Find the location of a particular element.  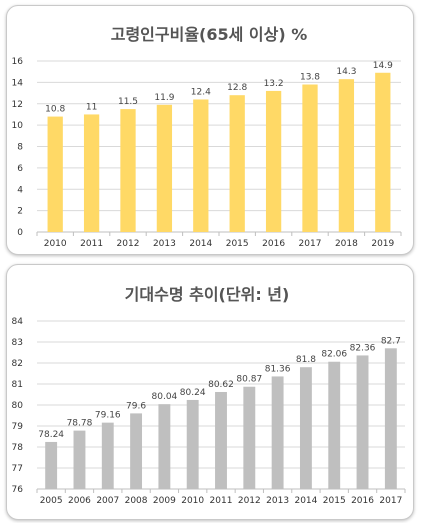

y-tick-label: 6 is located at coordinates (20, 169).